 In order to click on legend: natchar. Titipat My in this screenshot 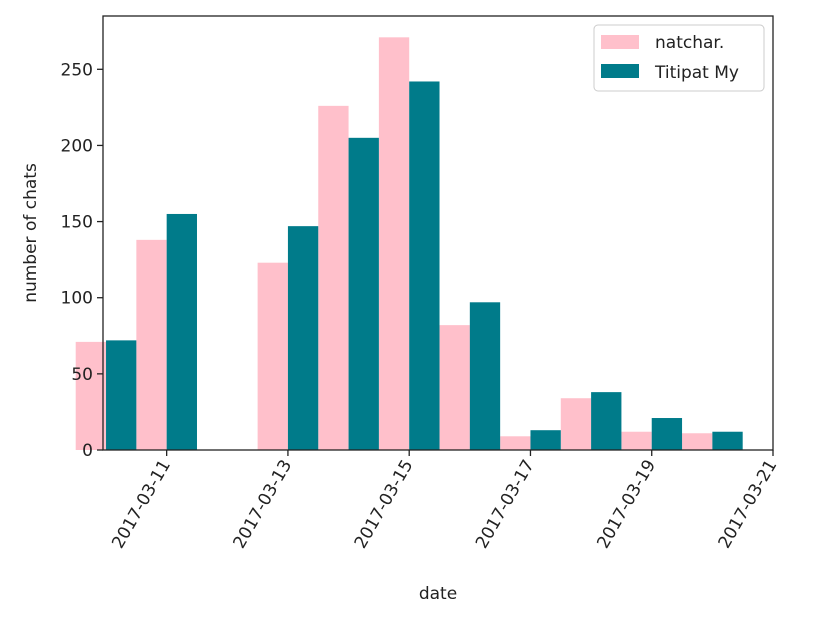, I will do `click(679, 58)`.